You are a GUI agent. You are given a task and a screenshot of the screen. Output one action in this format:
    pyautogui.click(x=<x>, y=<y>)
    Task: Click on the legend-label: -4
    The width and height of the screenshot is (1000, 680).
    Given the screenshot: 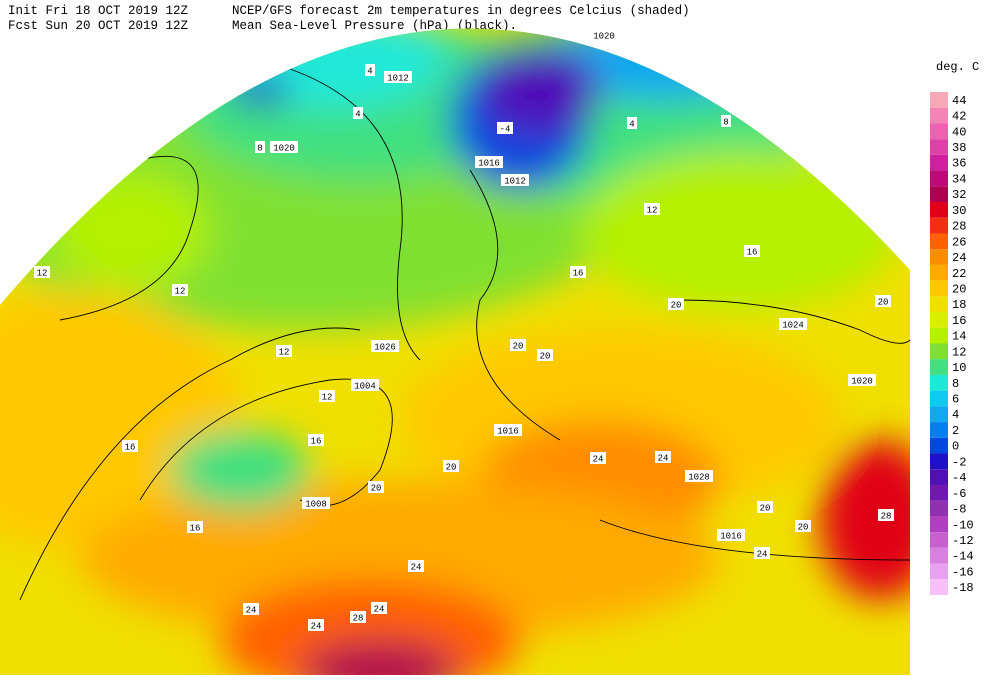 What is the action you would take?
    pyautogui.click(x=959, y=478)
    